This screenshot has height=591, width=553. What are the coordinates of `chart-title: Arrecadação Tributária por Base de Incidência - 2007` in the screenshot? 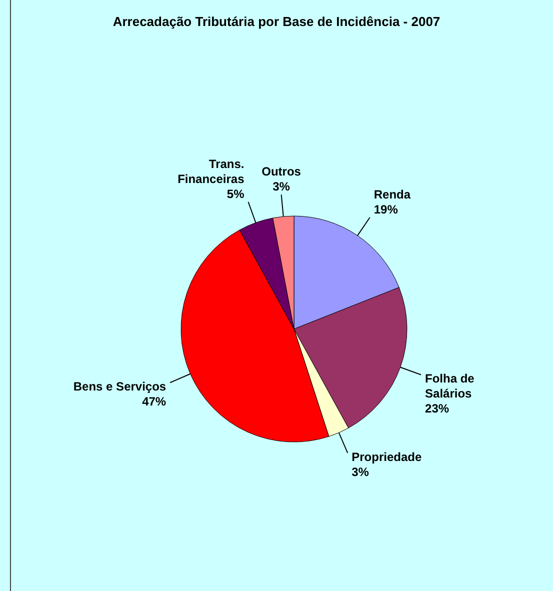 It's located at (277, 21).